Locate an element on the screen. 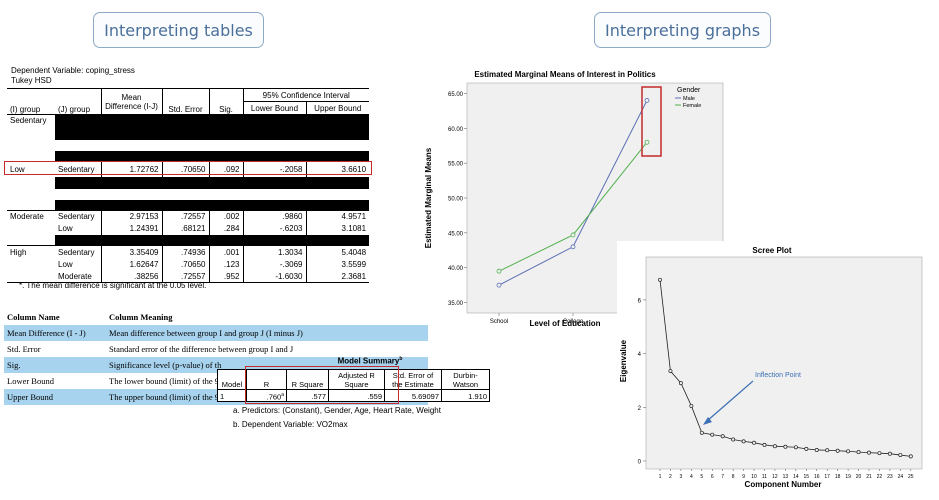  cell-ub: 5.4048 is located at coordinates (337, 252).